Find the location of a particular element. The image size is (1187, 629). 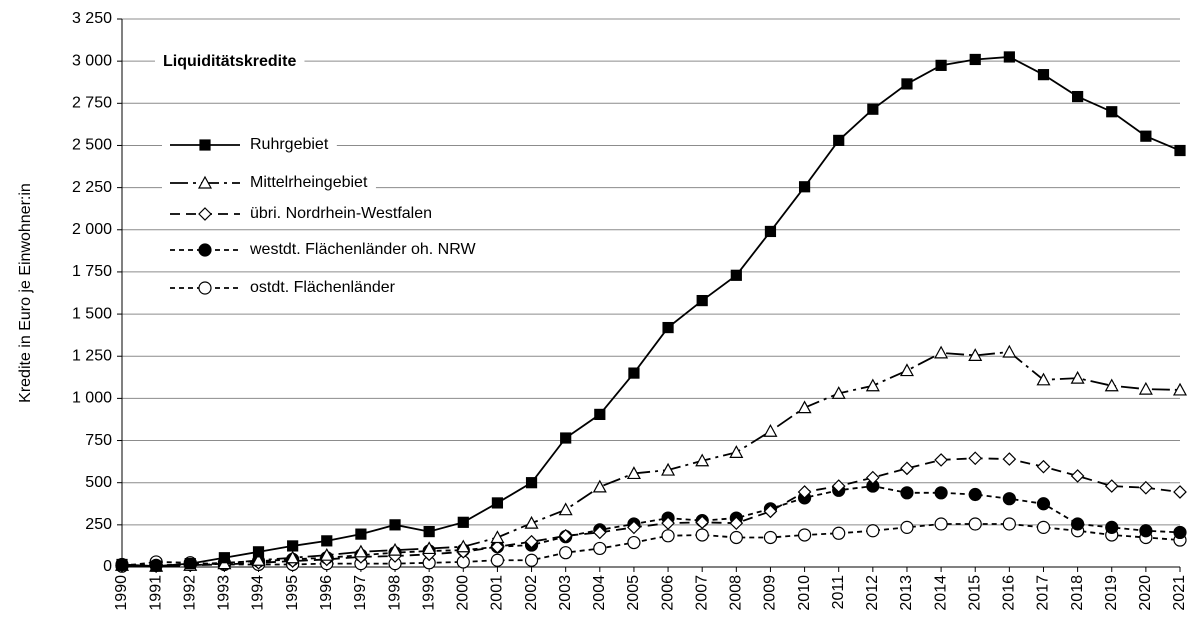

y-tick-label: 2 500 is located at coordinates (92, 145).